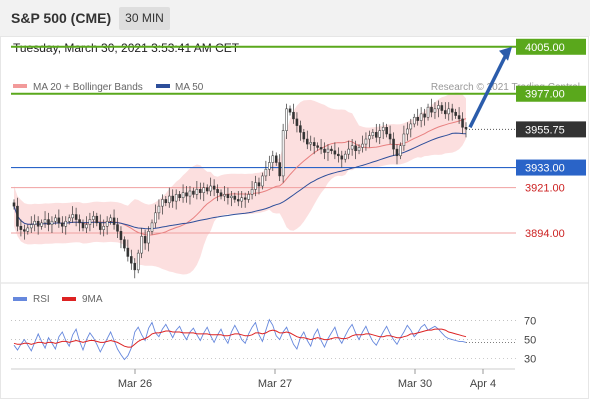 This screenshot has width=590, height=400. Describe the element at coordinates (545, 169) in the screenshot. I see `support-label: 3933.00` at that location.